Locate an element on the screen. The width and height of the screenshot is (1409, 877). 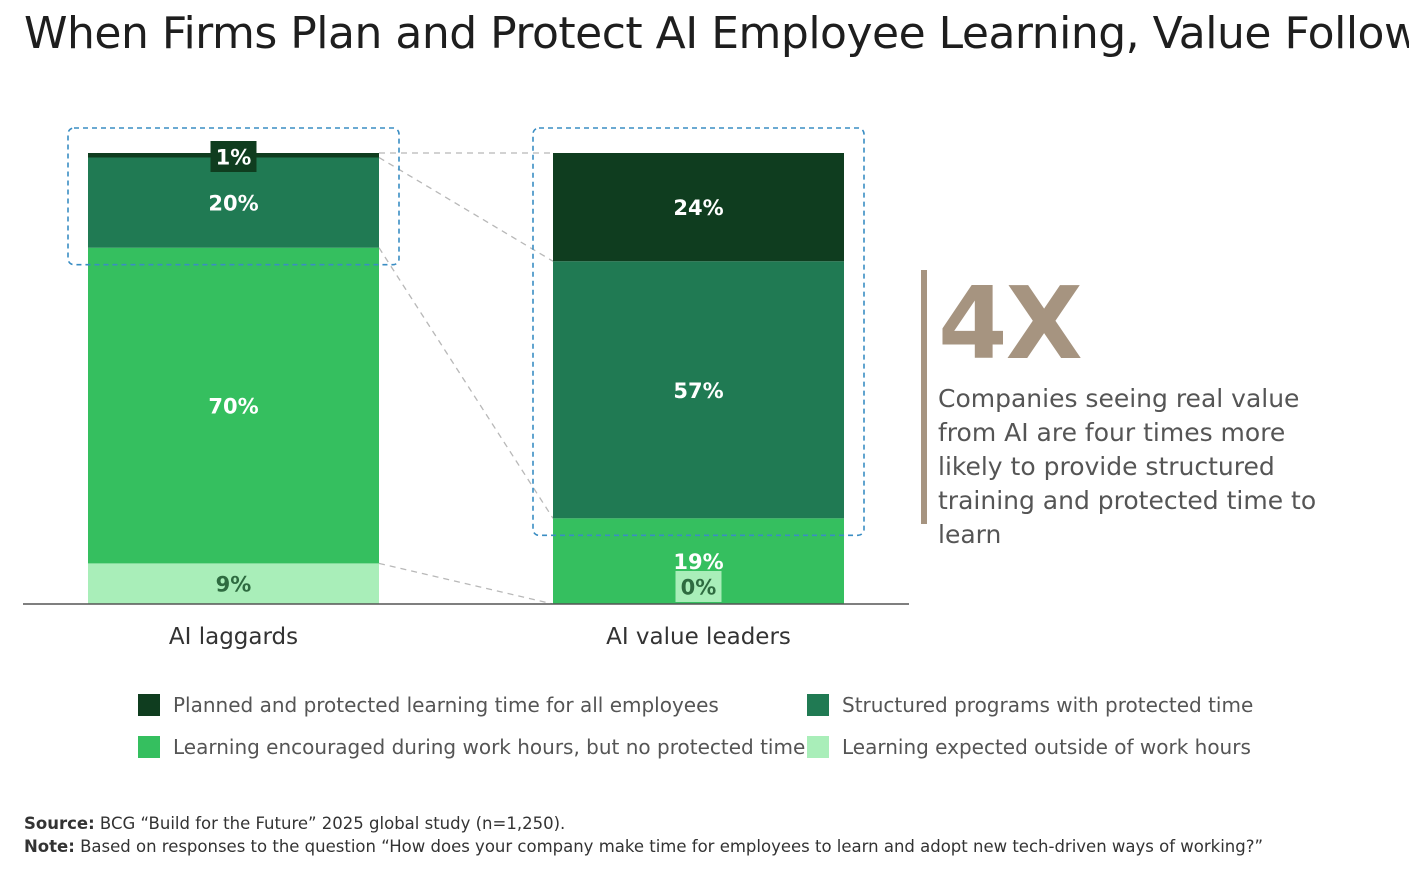
legend-swatch-structured is located at coordinates (818, 705).